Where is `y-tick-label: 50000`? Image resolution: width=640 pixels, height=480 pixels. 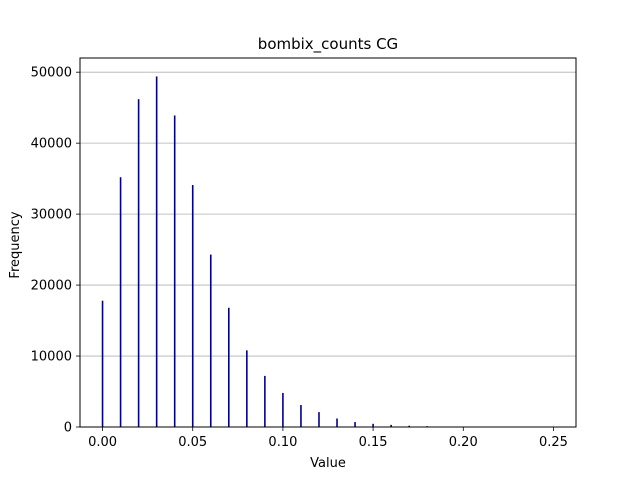 y-tick-label: 50000 is located at coordinates (51, 73).